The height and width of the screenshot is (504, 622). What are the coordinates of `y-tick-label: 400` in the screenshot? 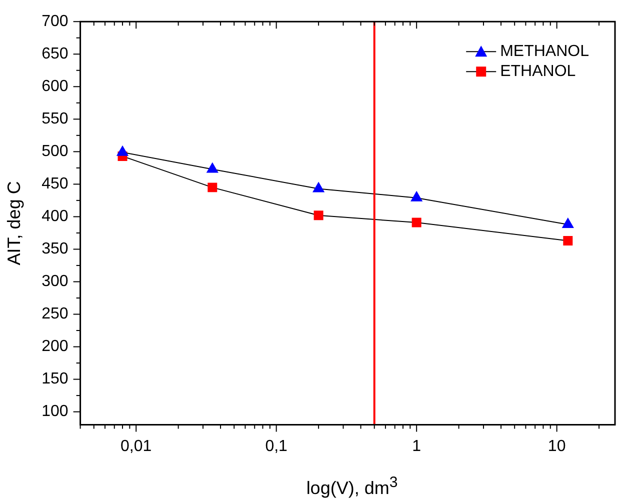 It's located at (55, 217).